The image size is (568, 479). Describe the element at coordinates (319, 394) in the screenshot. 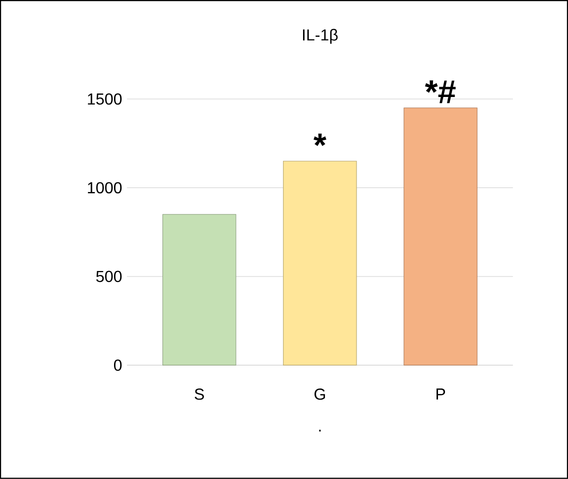

I see `x-tick-label: G` at that location.